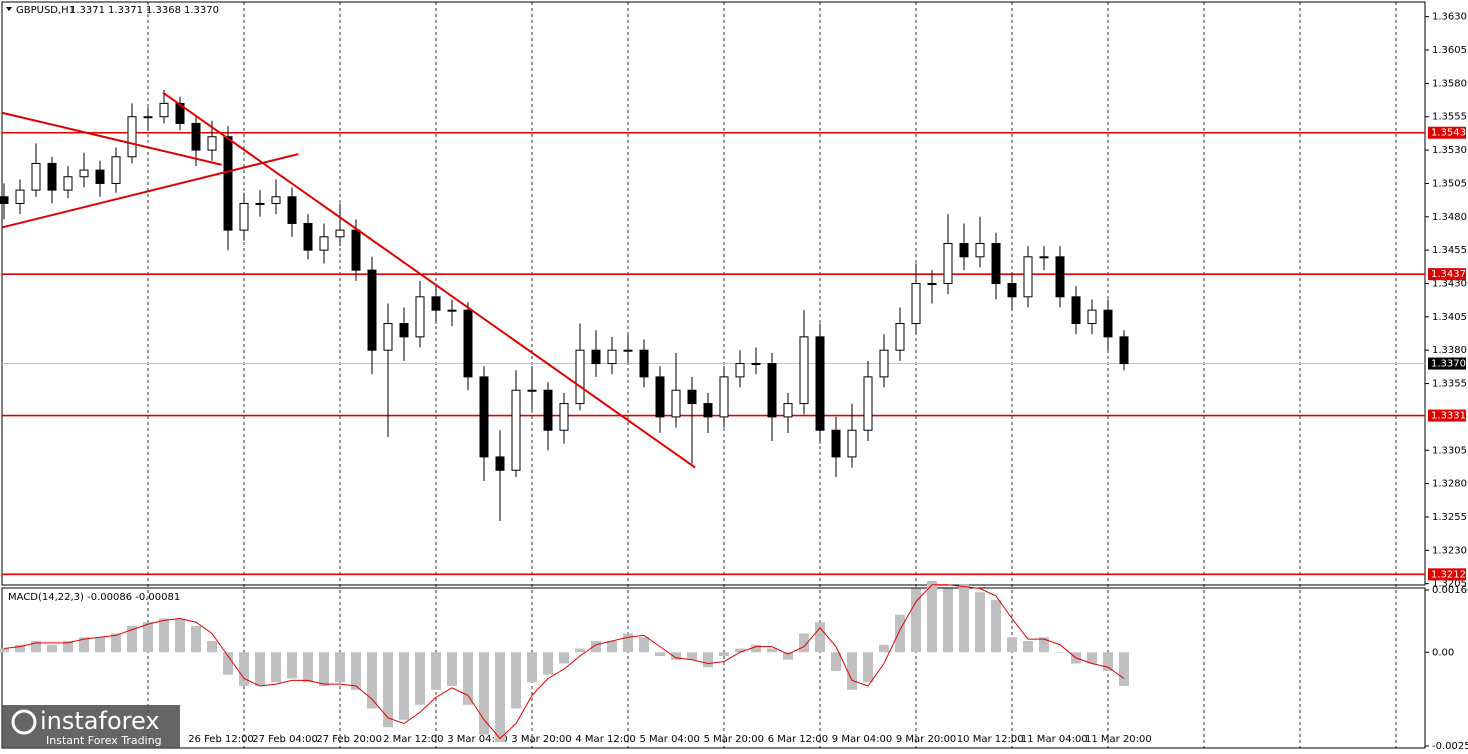 This screenshot has width=1468, height=754. Describe the element at coordinates (1449, 350) in the screenshot. I see `y-tick-label: 1.3380` at that location.